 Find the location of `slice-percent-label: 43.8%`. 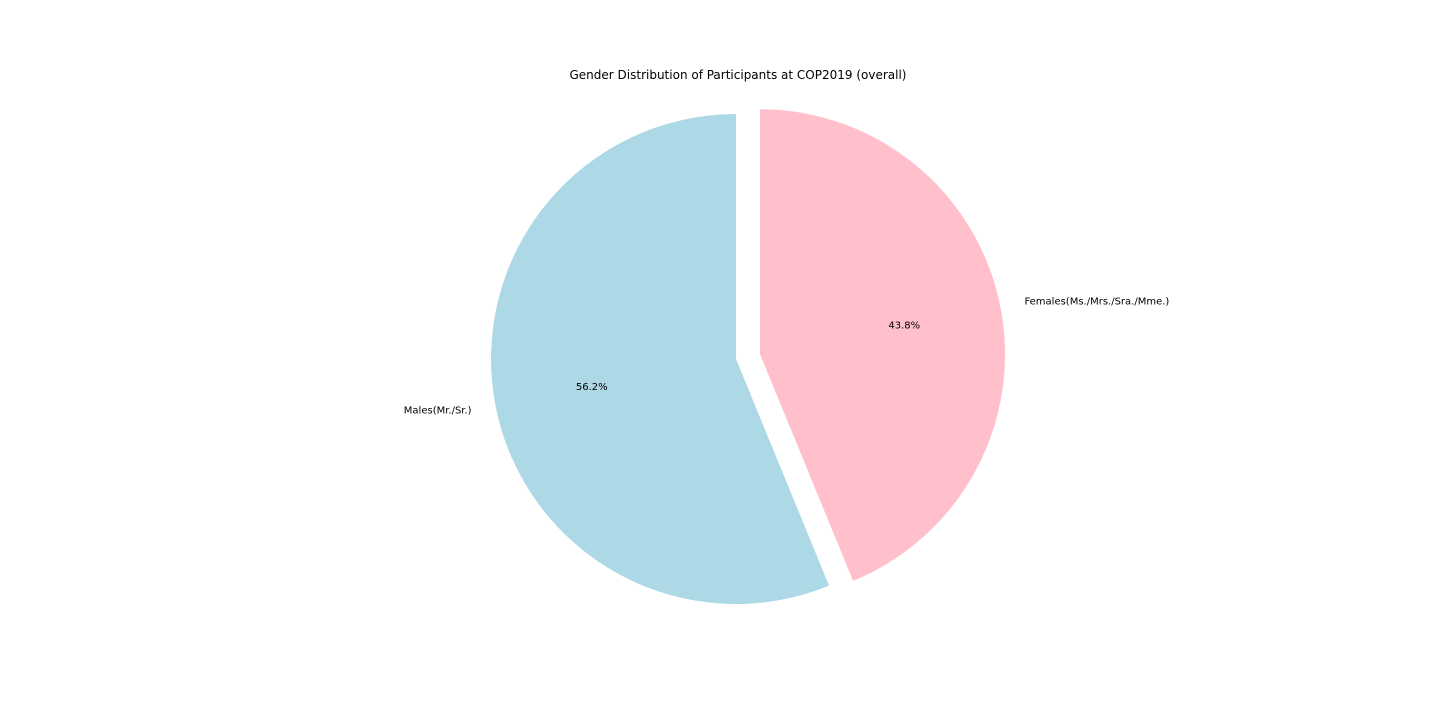

slice-percent-label: 43.8% is located at coordinates (904, 325).